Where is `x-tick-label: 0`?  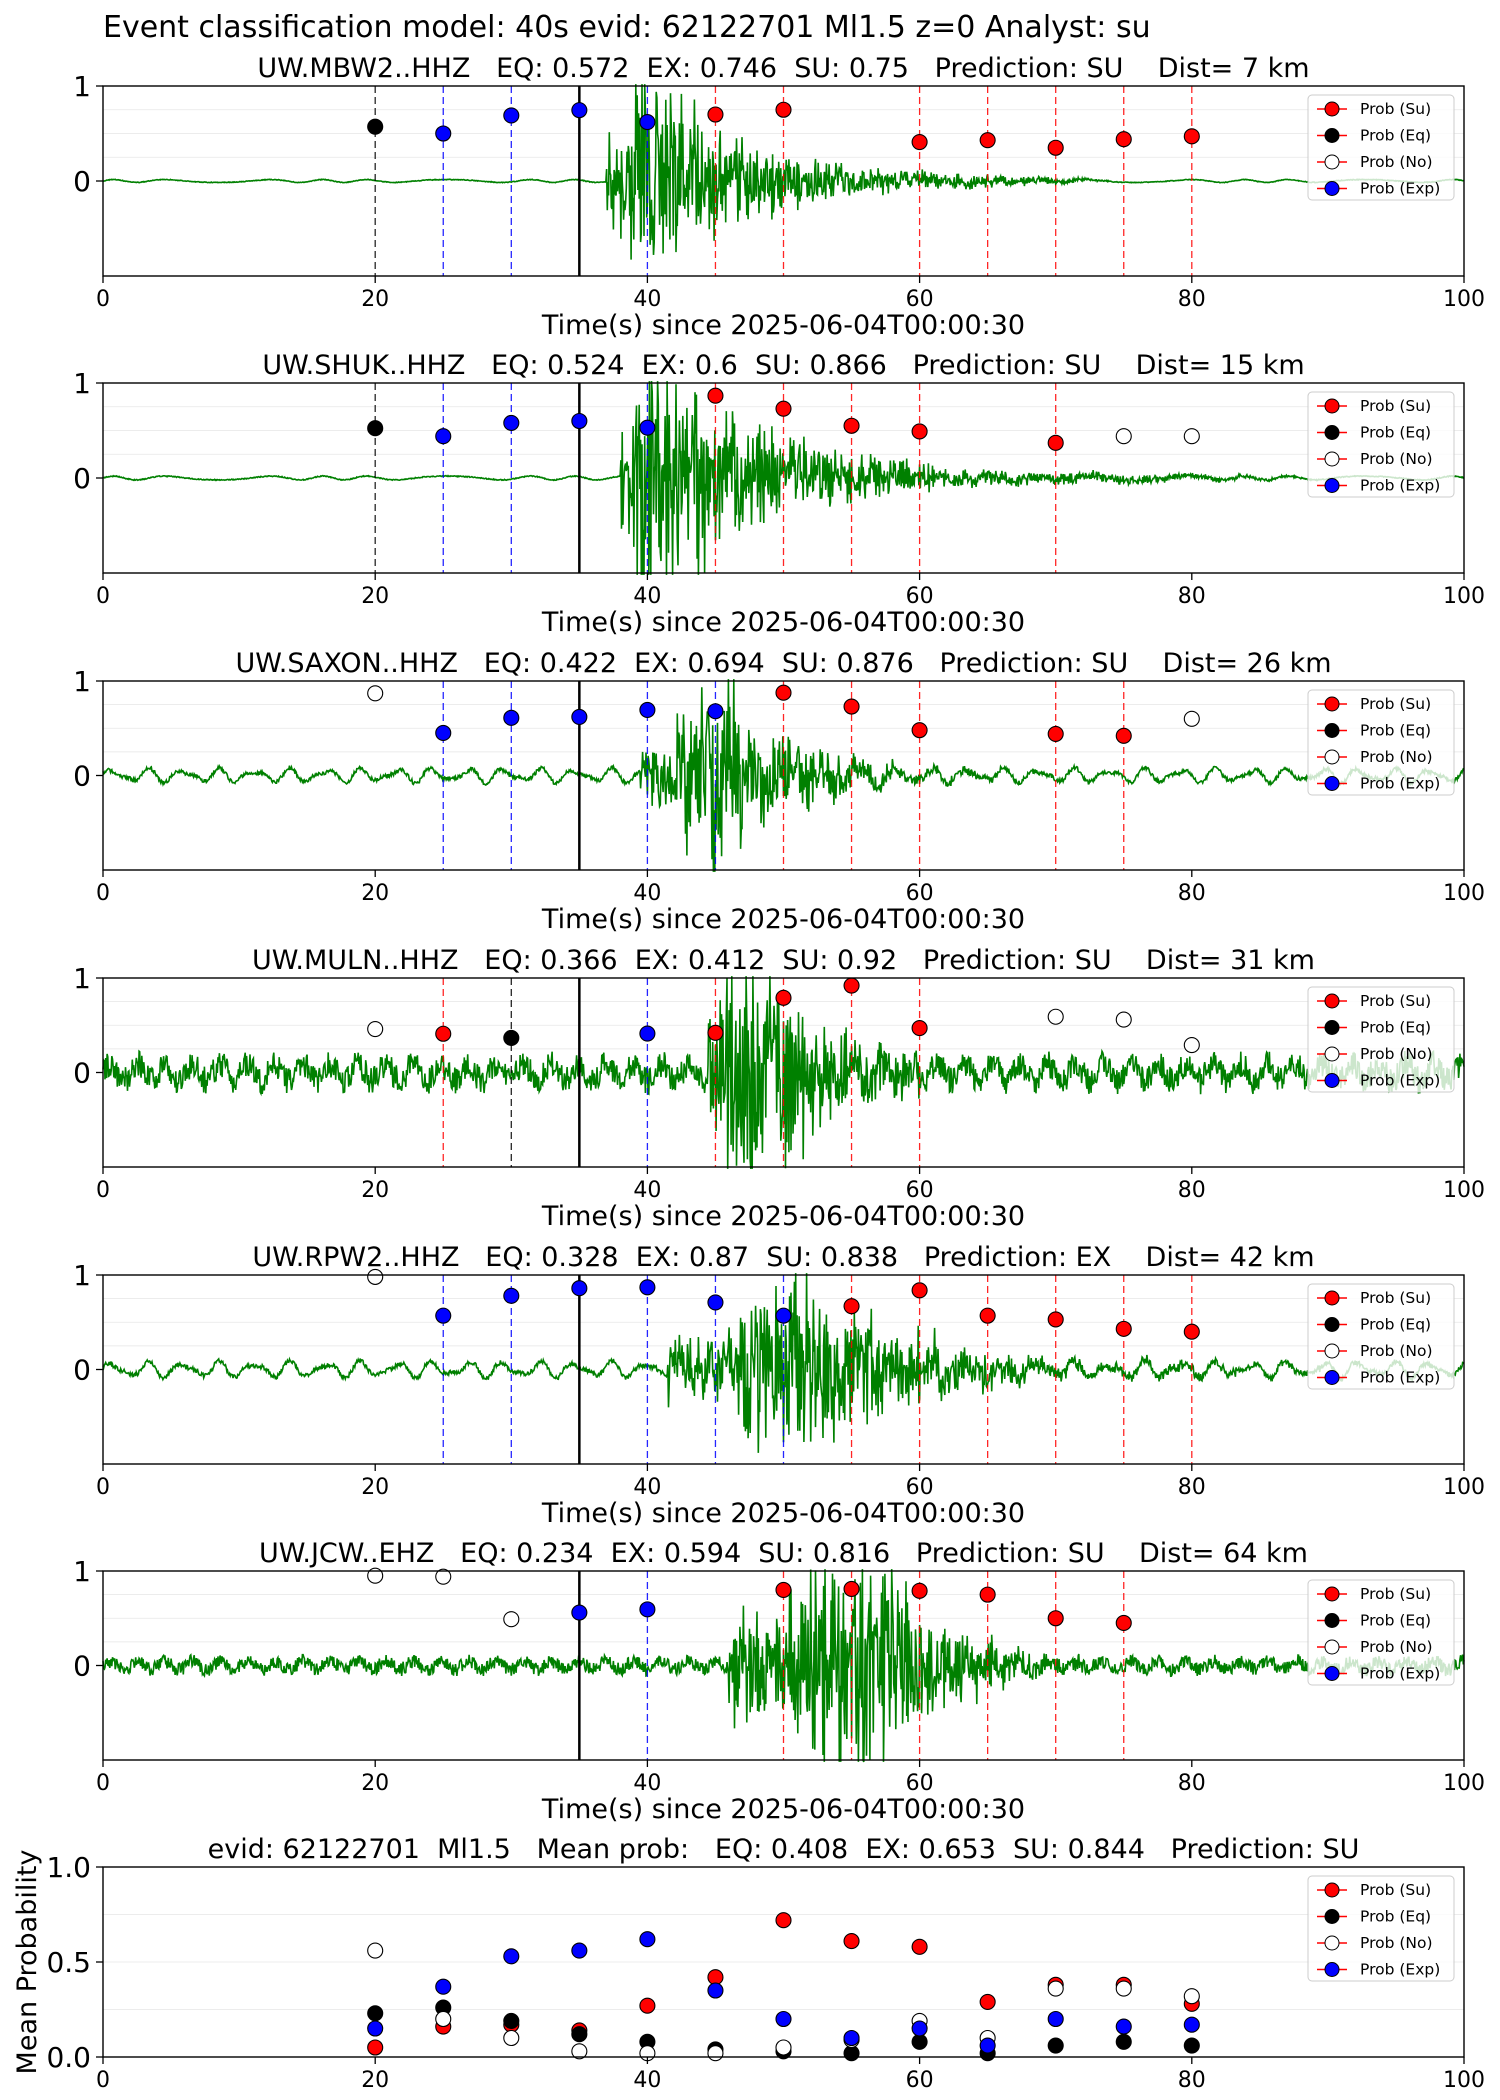
x-tick-label: 0 is located at coordinates (103, 596).